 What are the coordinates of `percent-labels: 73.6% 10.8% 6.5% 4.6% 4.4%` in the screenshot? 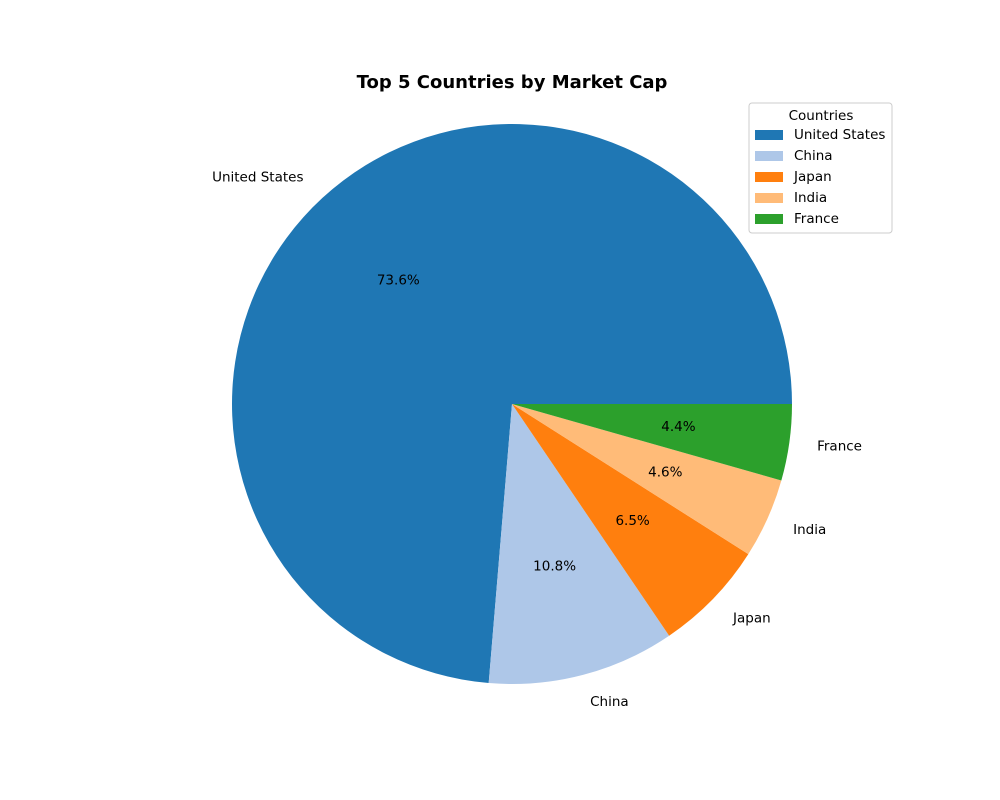 It's located at (536, 423).